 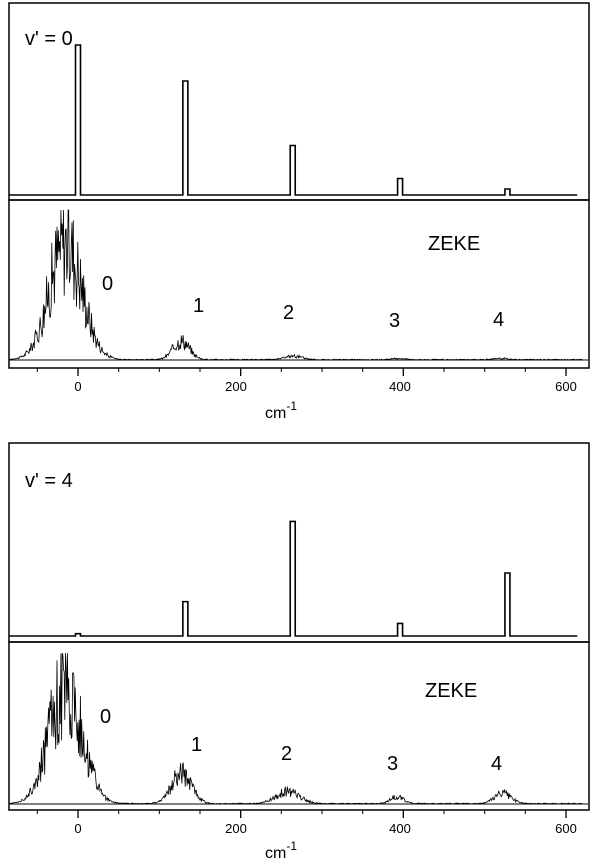 What do you see at coordinates (454, 244) in the screenshot?
I see `top-zeke-label: ZEKE` at bounding box center [454, 244].